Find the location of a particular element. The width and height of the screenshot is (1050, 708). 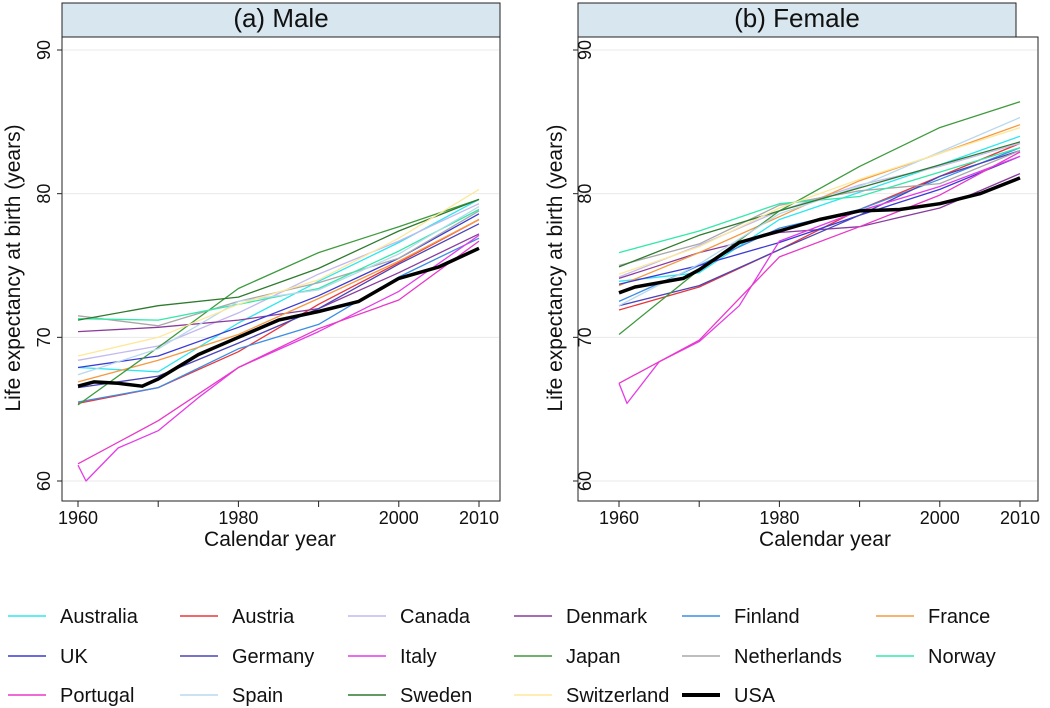

series-line-usa-female is located at coordinates (819, 235).